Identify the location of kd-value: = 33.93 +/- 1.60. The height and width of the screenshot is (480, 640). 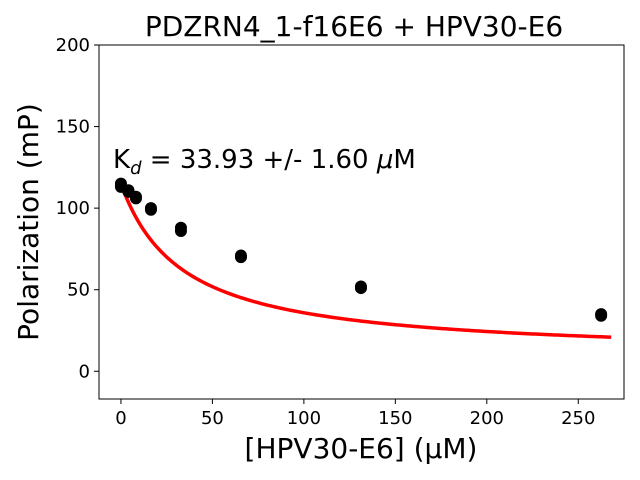
(259, 160).